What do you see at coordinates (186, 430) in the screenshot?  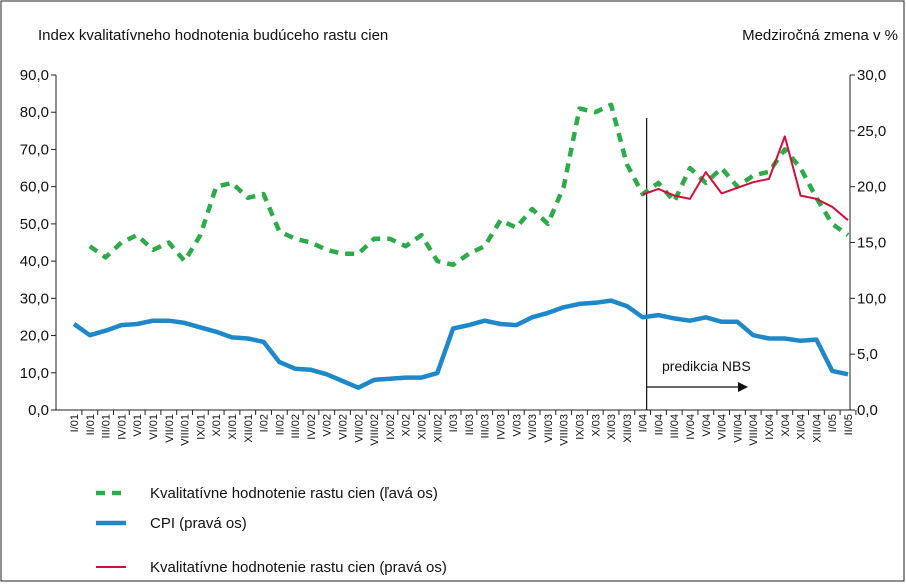 I see `x-tick-label: VIII/01` at bounding box center [186, 430].